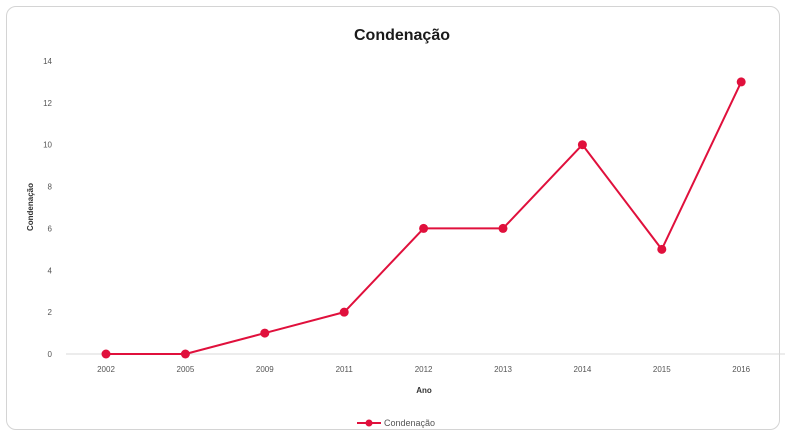 The height and width of the screenshot is (438, 788). I want to click on y-axis-label: Condenação, so click(30, 207).